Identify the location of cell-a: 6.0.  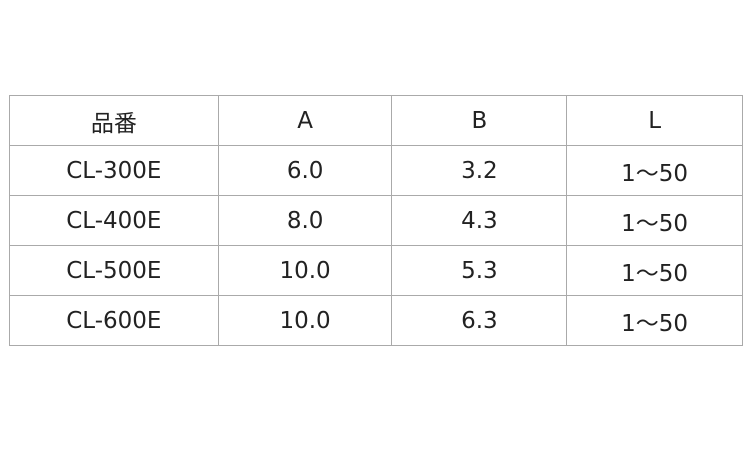
(305, 170).